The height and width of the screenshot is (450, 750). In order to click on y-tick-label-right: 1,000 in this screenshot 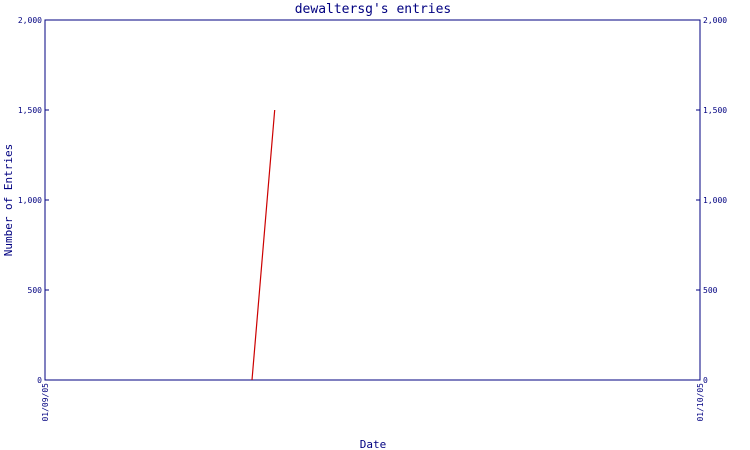, I will do `click(715, 200)`.